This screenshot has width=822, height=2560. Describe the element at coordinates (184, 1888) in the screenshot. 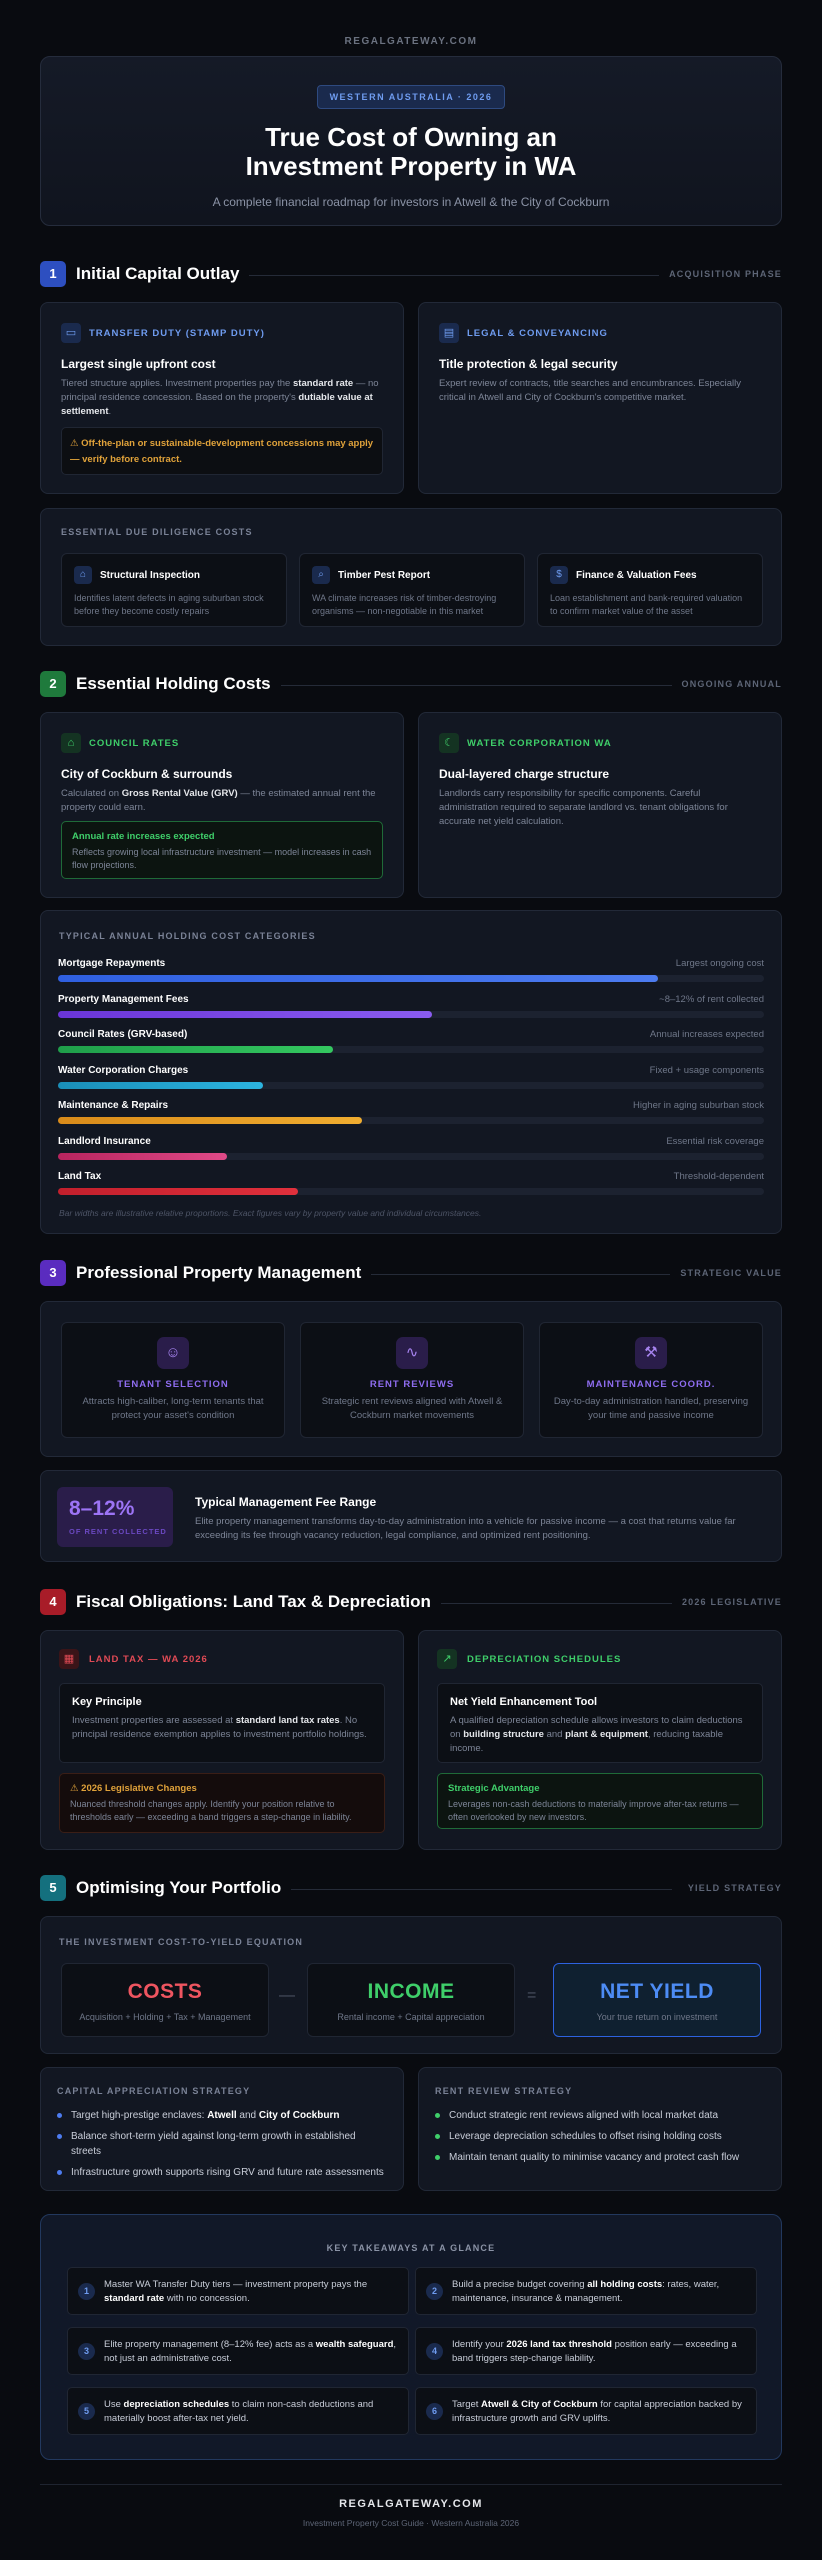

I see `section-title: Optimising Your Portfolio` at that location.